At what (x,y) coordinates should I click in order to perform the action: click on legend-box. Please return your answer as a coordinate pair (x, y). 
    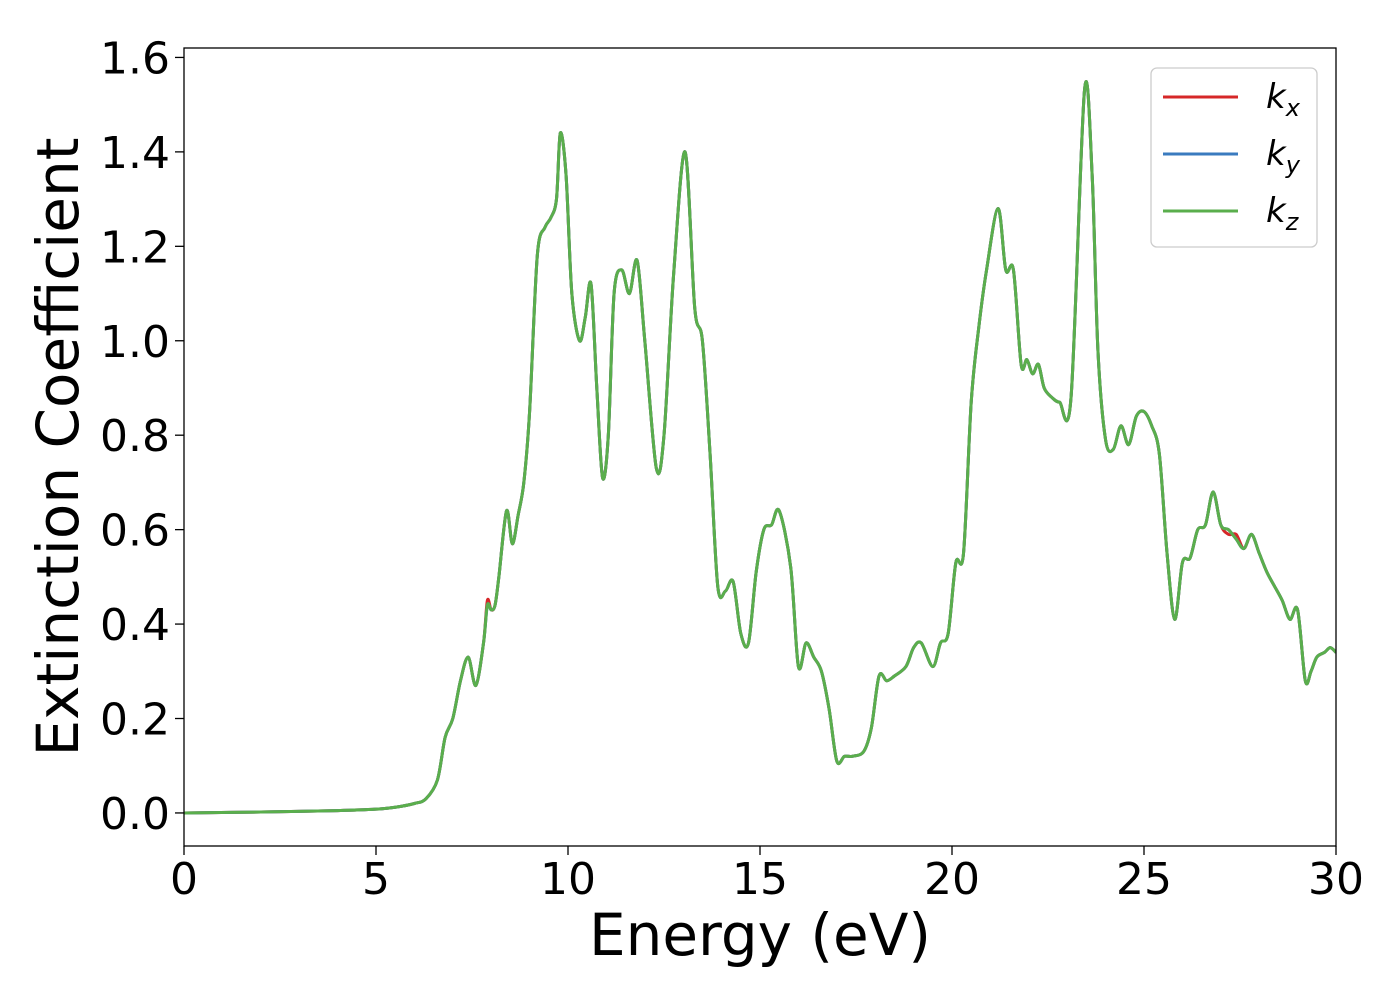
    Looking at the image, I should click on (1234, 157).